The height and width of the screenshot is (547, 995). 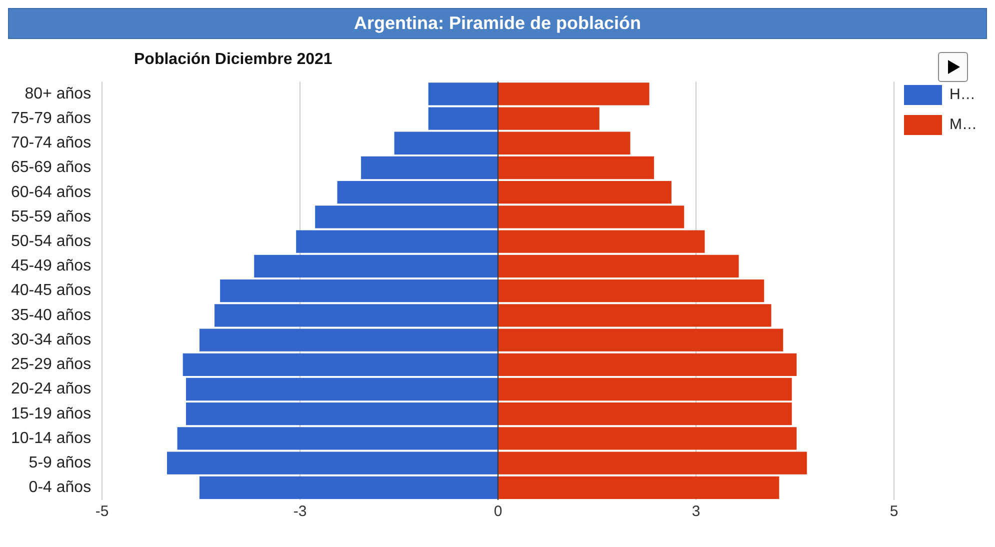 What do you see at coordinates (51, 266) in the screenshot?
I see `y-tick-label: 45-49 años` at bounding box center [51, 266].